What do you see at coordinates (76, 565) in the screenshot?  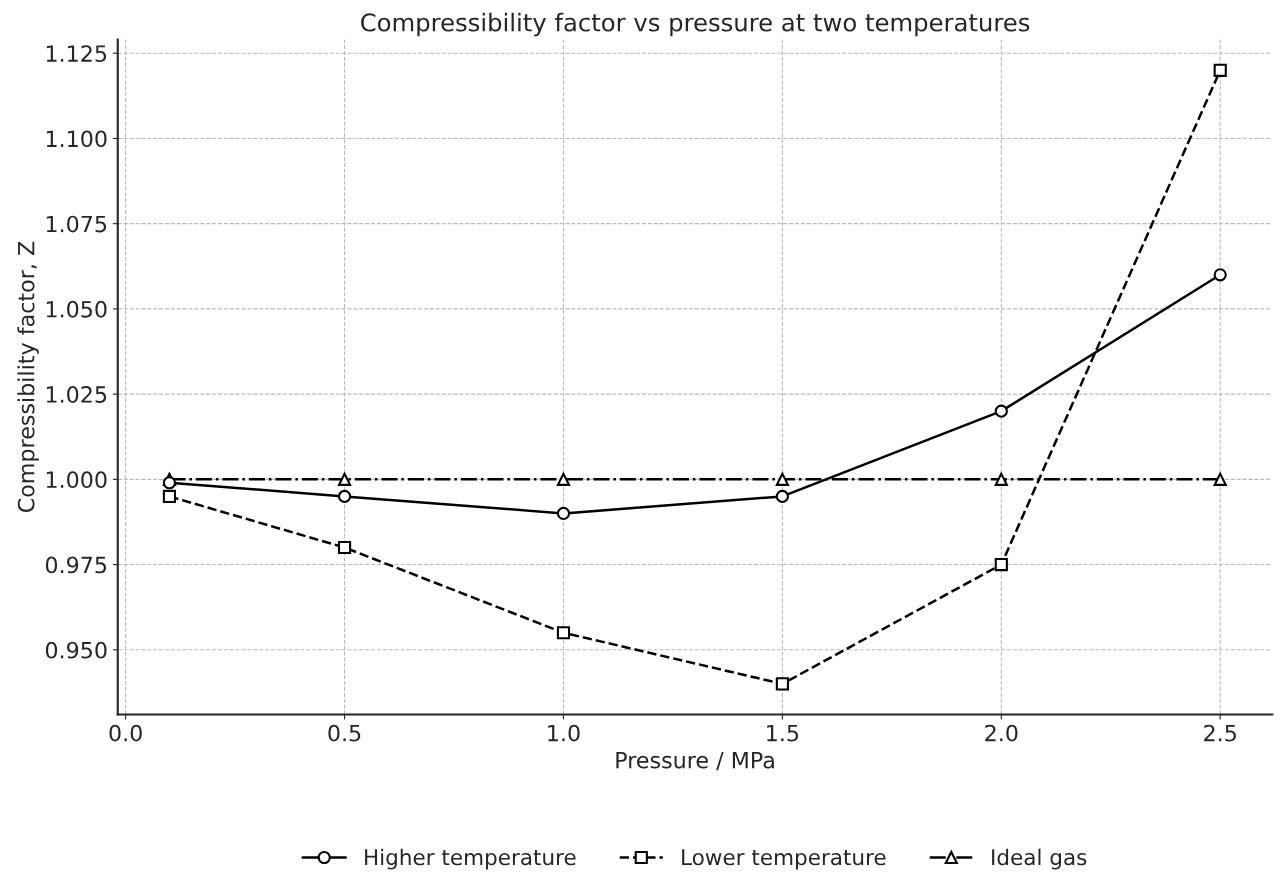 I see `y-tick-label: 0.975` at bounding box center [76, 565].